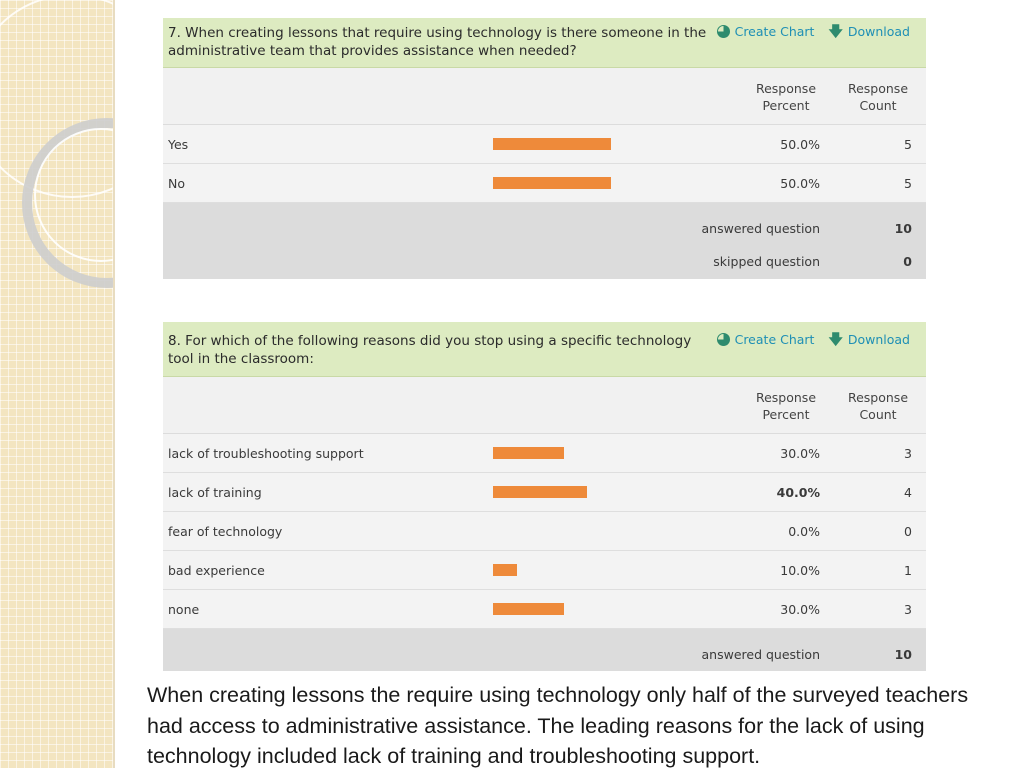  What do you see at coordinates (225, 531) in the screenshot?
I see `answer-label: fear of technology` at bounding box center [225, 531].